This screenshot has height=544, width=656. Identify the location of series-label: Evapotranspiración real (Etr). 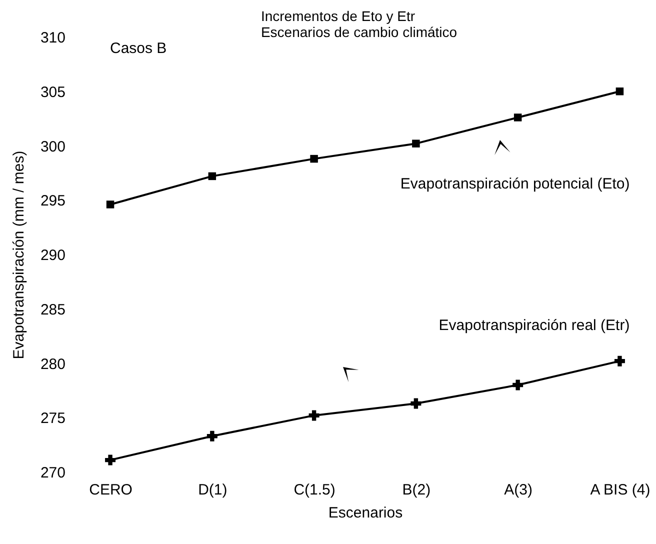
(534, 325).